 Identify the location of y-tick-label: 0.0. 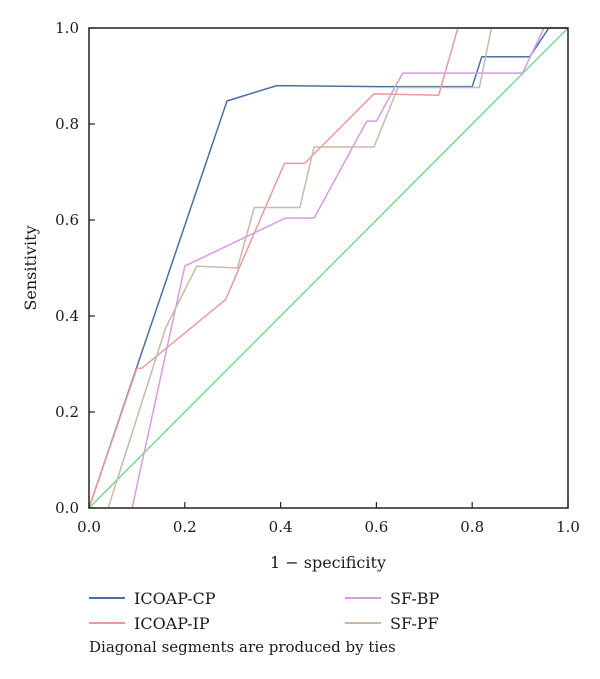
(67, 508).